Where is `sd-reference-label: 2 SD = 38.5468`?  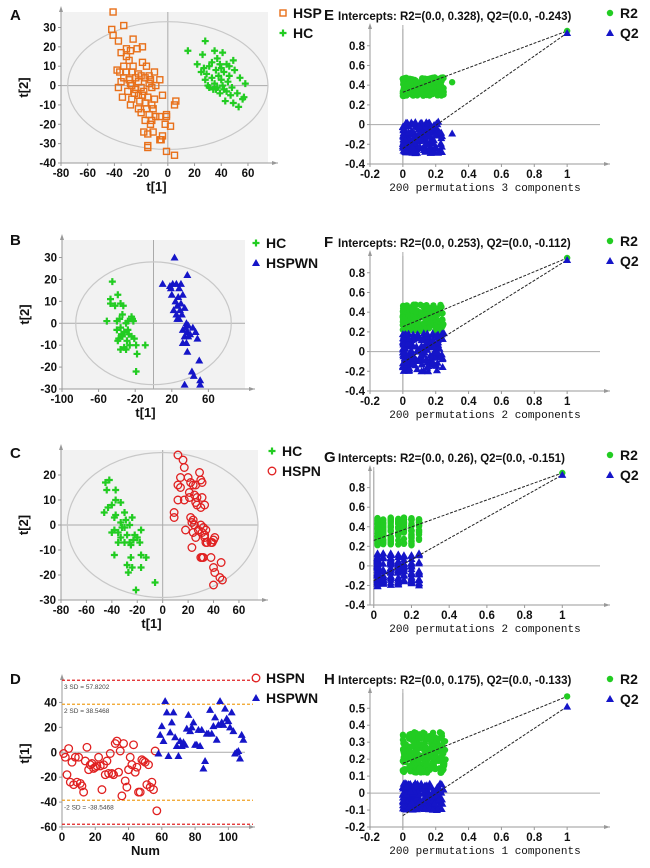
sd-reference-label: 2 SD = 38.5468 is located at coordinates (87, 711).